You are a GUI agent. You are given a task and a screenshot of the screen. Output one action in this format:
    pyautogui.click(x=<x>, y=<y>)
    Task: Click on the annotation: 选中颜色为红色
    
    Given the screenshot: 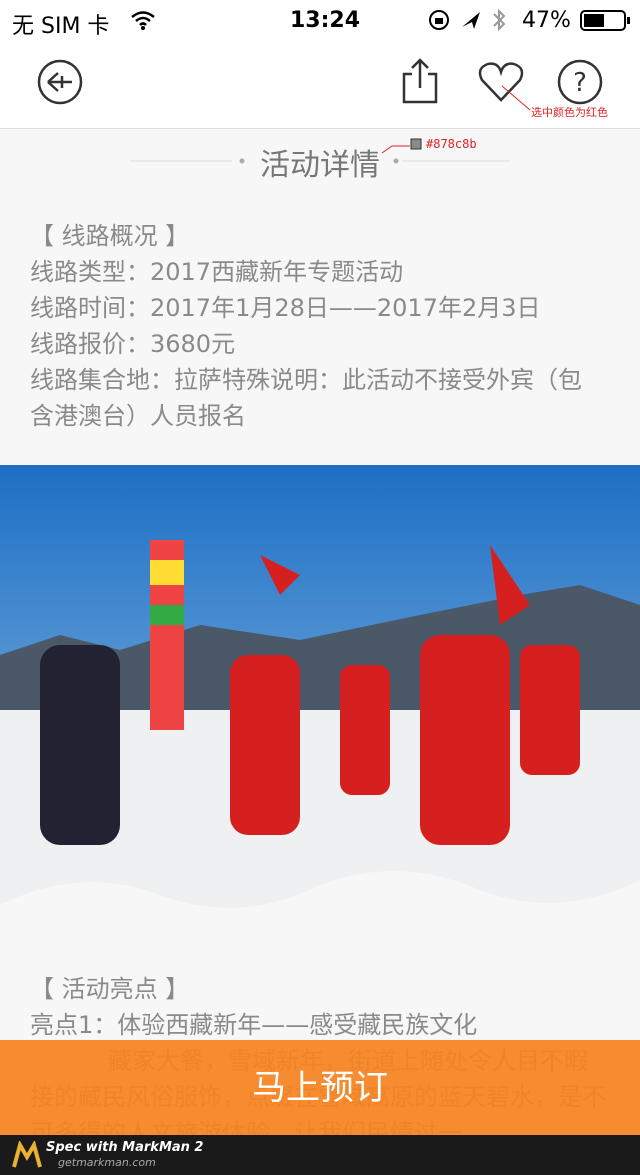 What is the action you would take?
    pyautogui.click(x=569, y=112)
    